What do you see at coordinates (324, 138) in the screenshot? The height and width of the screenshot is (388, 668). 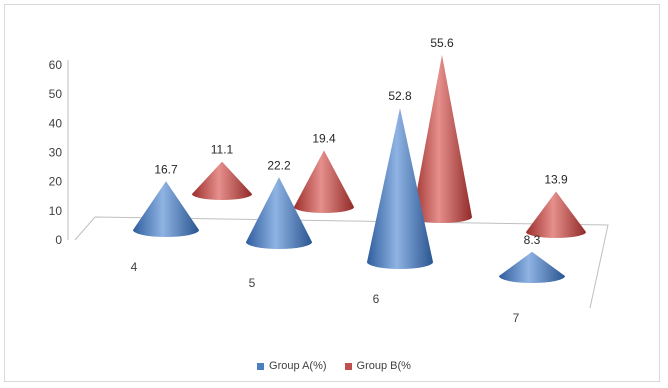 I see `data-label: 19.4` at bounding box center [324, 138].